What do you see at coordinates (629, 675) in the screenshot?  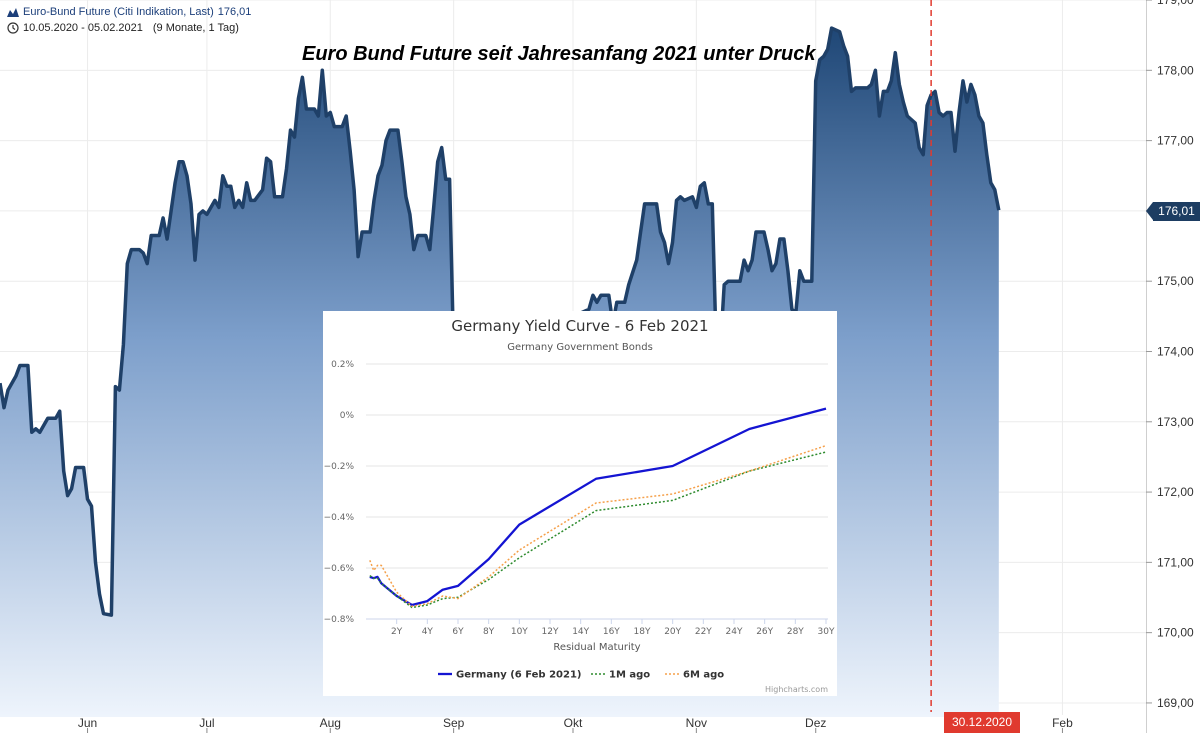 I see `inset-legend-label: 1M ago` at bounding box center [629, 675].